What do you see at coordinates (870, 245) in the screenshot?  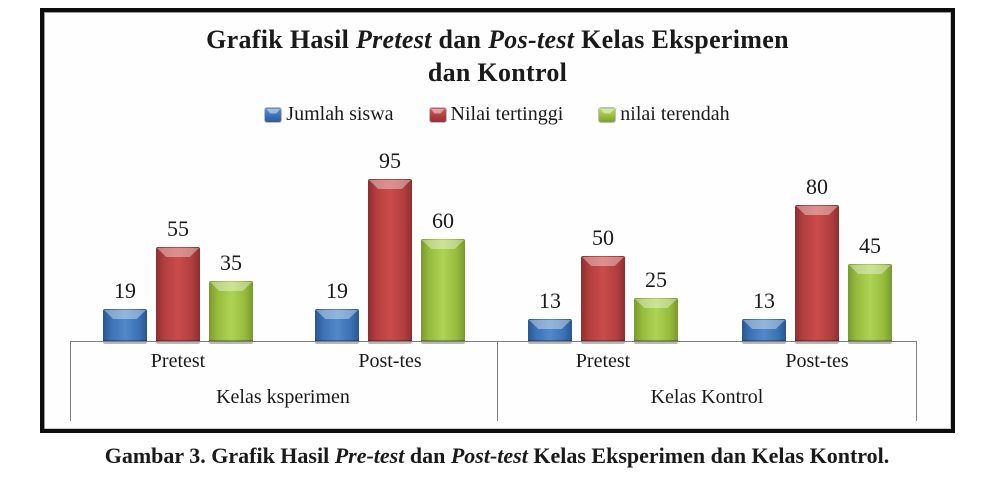 I see `bar-value-label: 45` at bounding box center [870, 245].